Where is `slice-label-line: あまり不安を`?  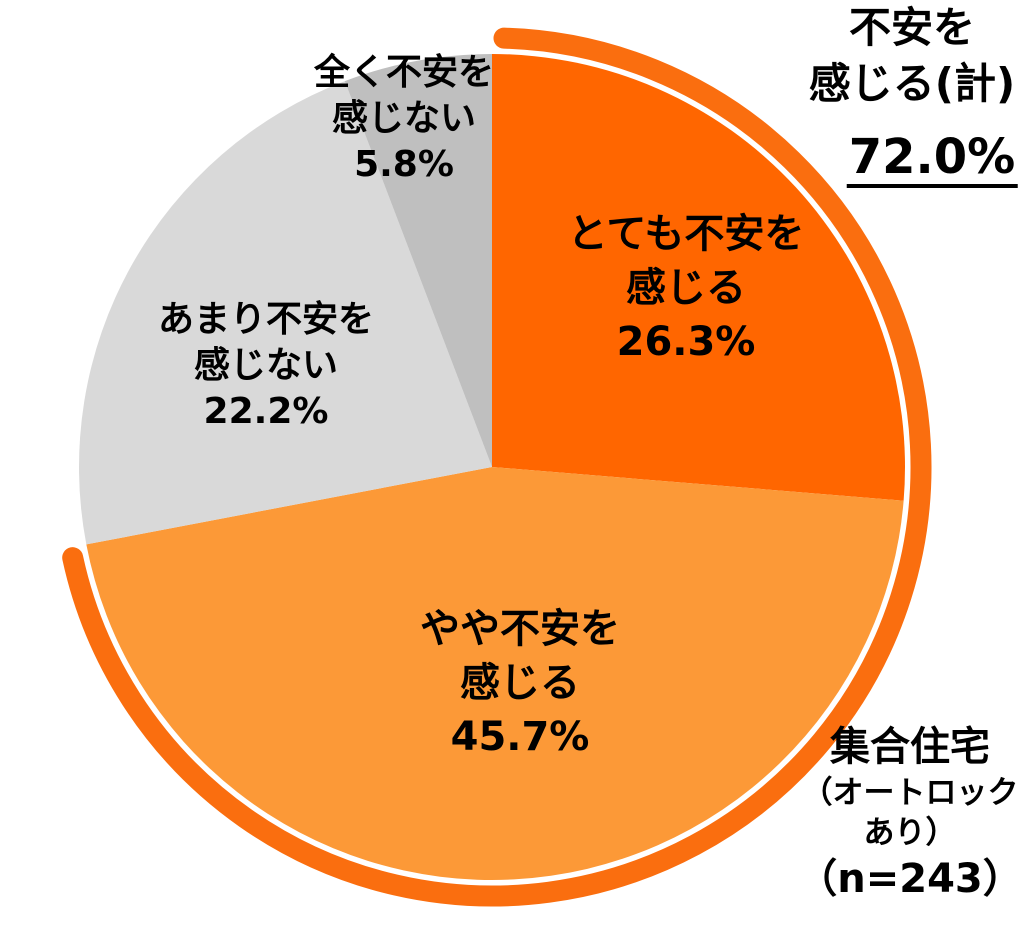
slice-label-line: あまり不安を is located at coordinates (266, 319).